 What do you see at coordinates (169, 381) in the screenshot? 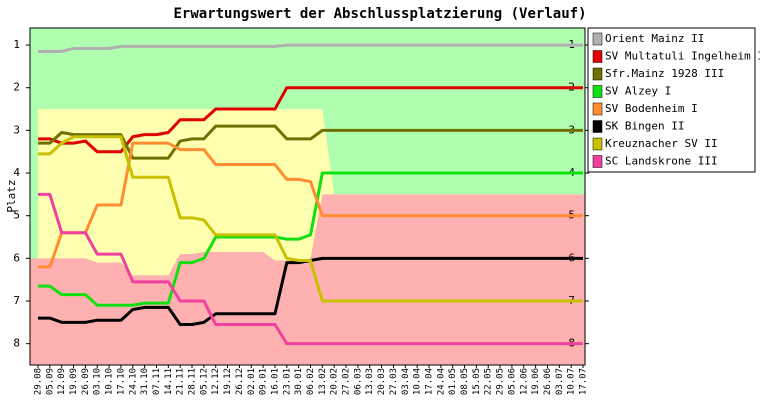
I see `x-tick-label: 14.11` at bounding box center [169, 381].